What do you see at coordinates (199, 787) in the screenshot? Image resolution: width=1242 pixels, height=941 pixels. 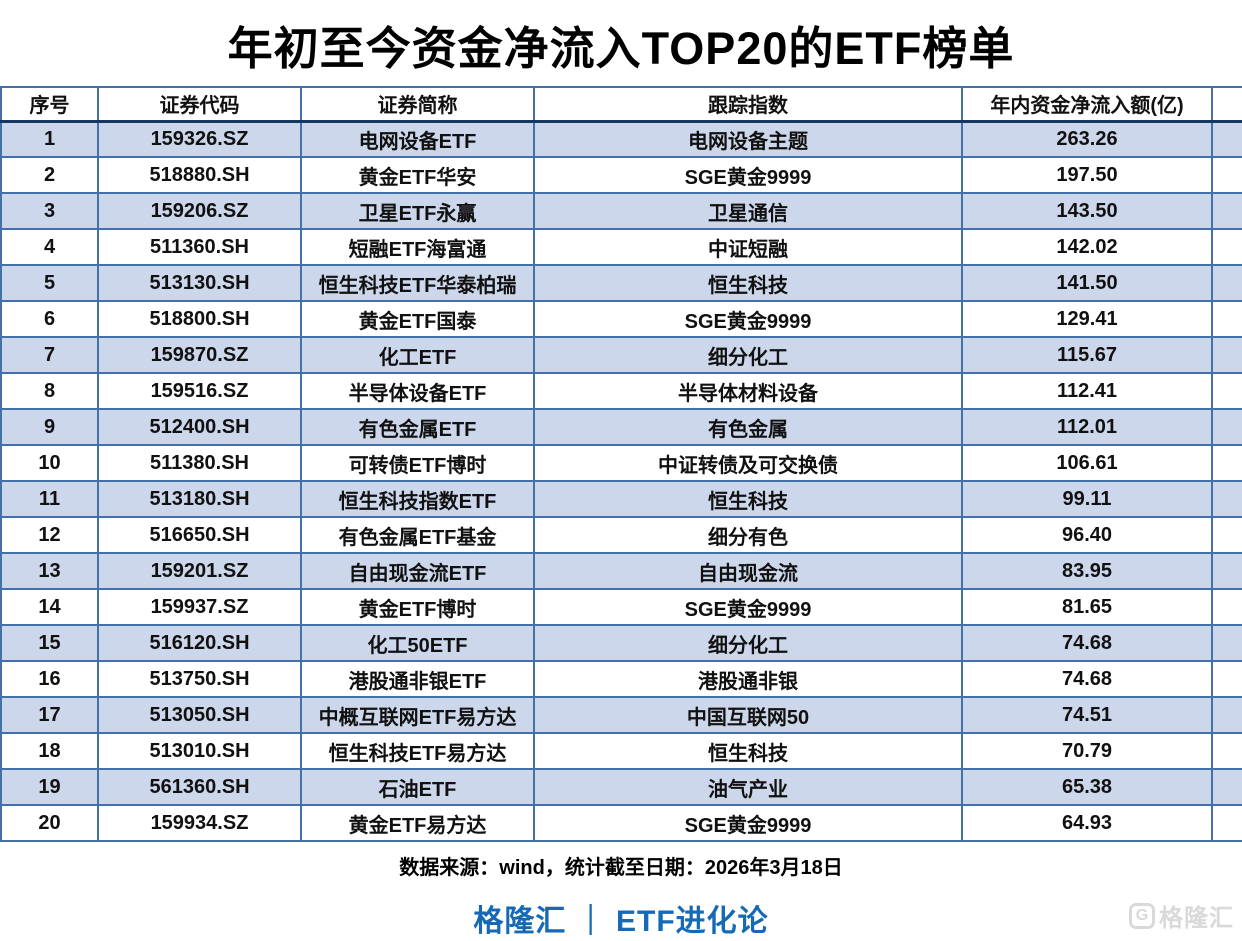 I see `code-cell: 561360.SH` at bounding box center [199, 787].